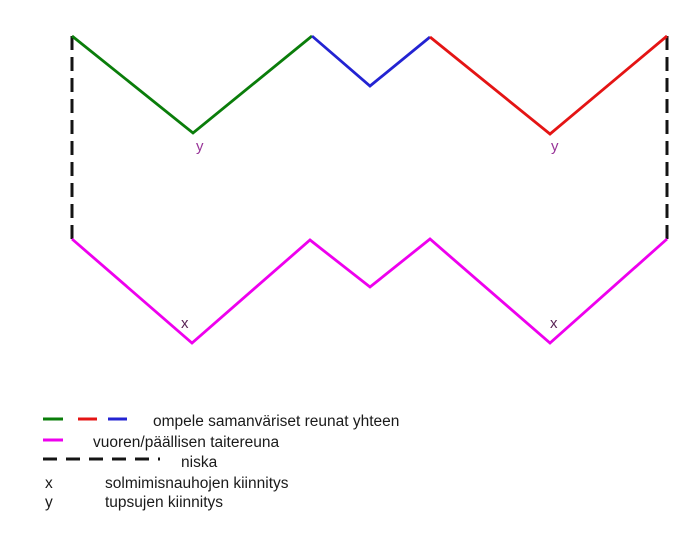  What do you see at coordinates (548, 85) in the screenshot?
I see `sew-edge-red-line` at bounding box center [548, 85].